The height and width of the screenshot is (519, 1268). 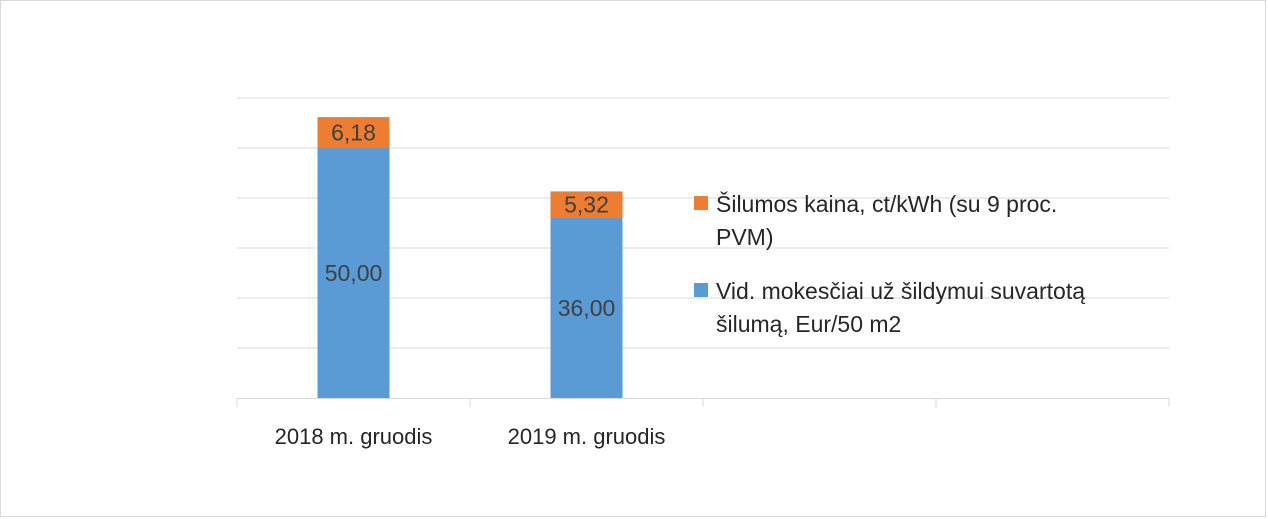 I want to click on x-tick-label: 2018 m. gruodis, so click(x=354, y=436).